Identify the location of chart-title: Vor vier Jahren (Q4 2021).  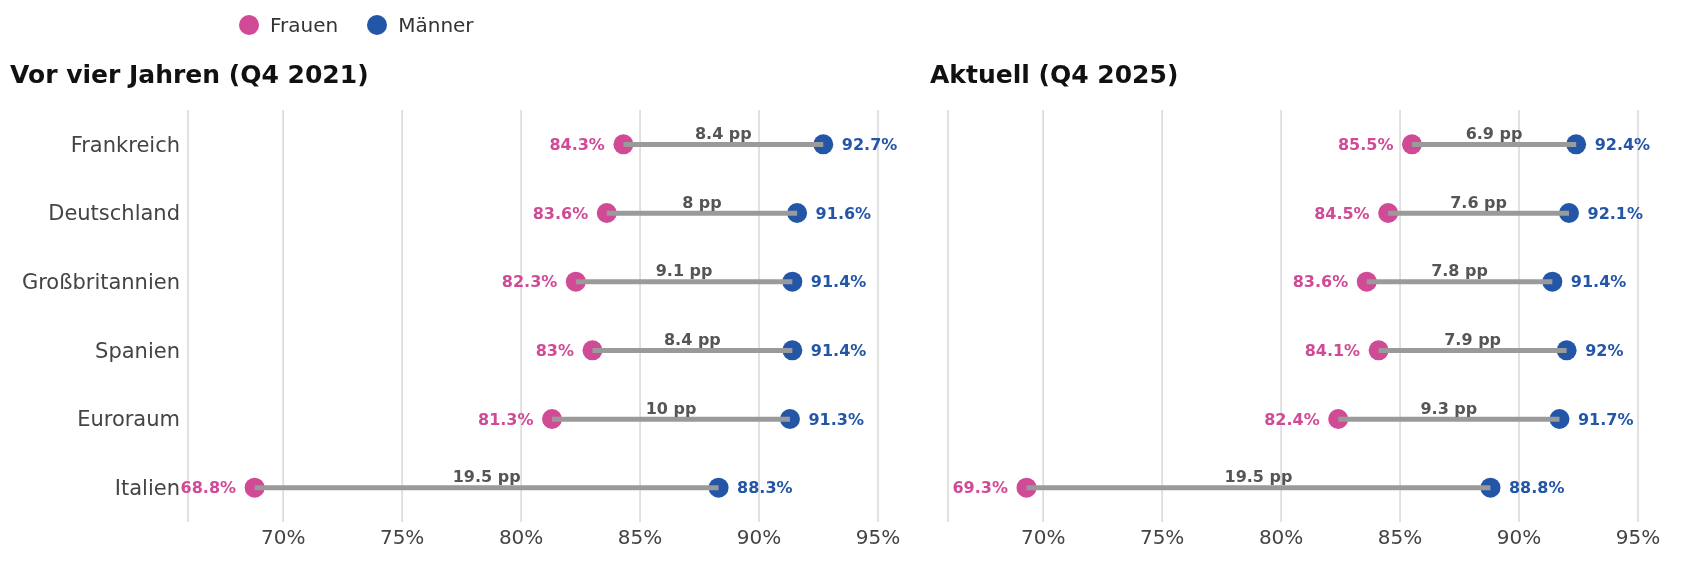
(189, 75).